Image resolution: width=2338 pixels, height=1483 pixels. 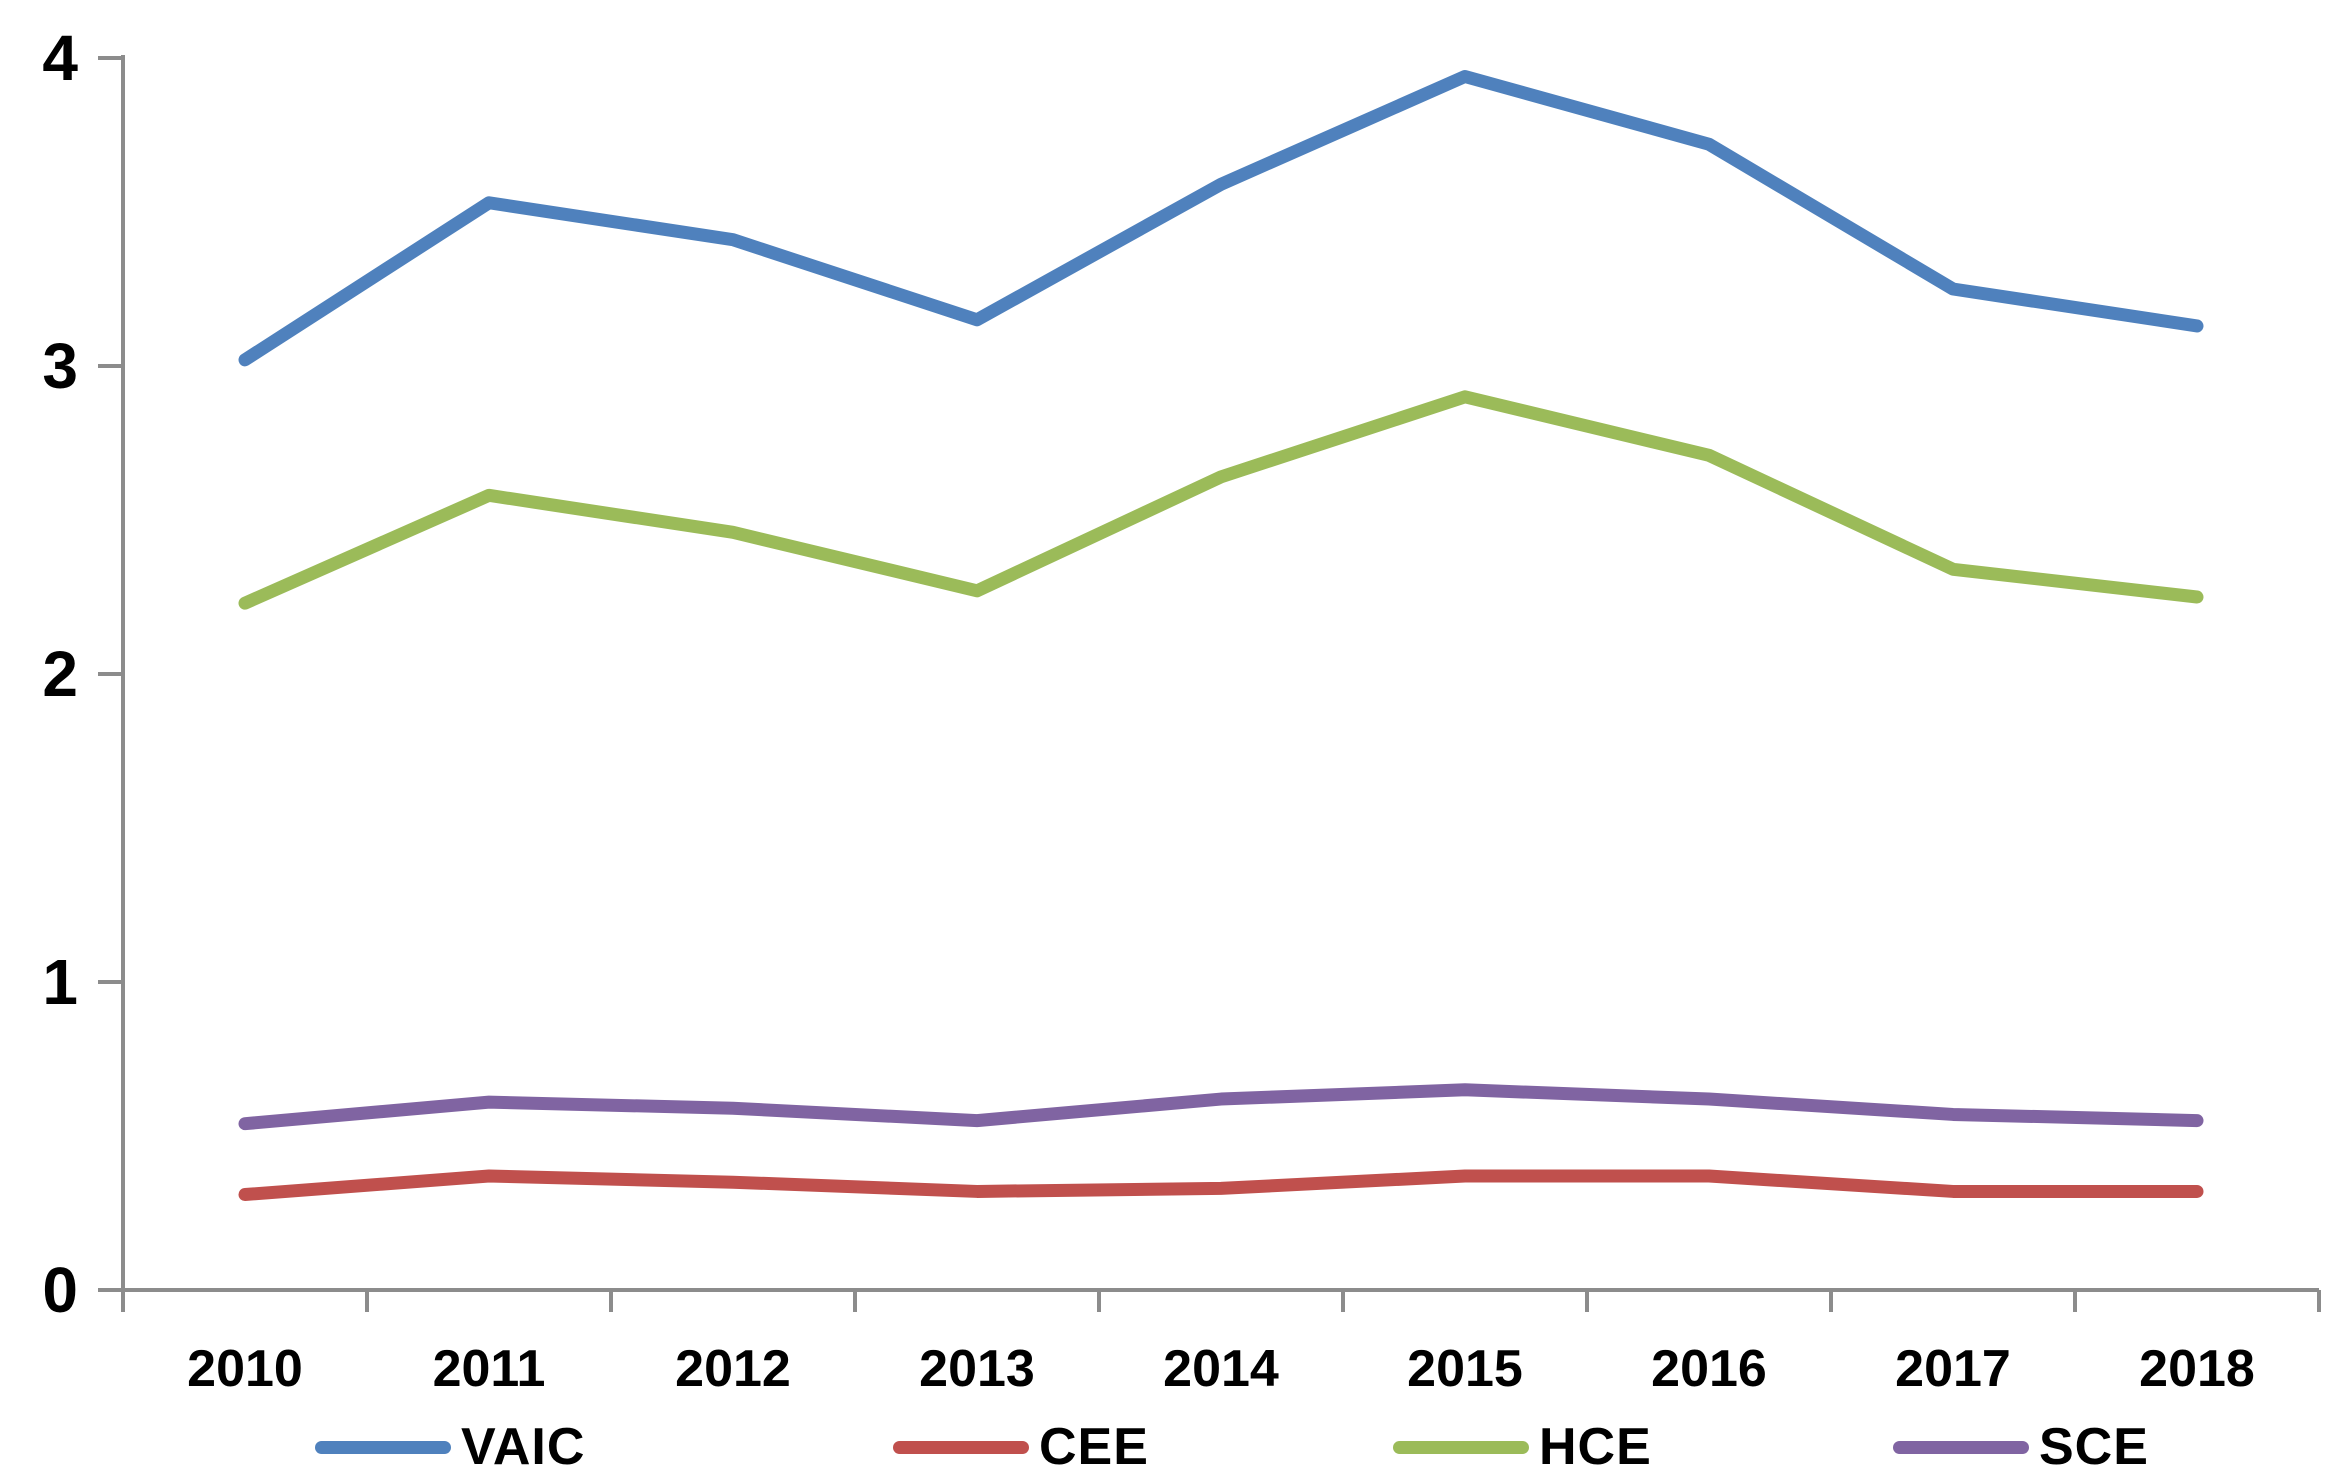 What do you see at coordinates (60, 982) in the screenshot?
I see `y-axis-tick-label: 1` at bounding box center [60, 982].